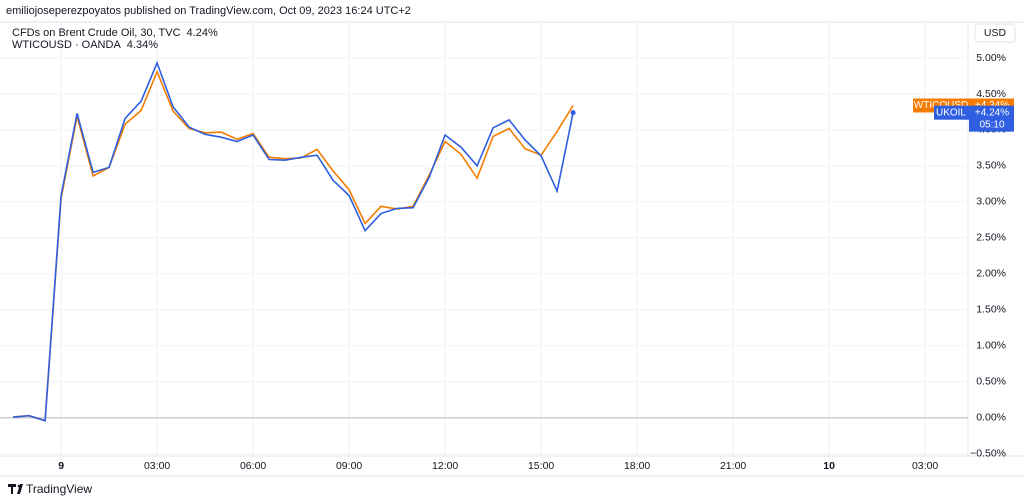 This screenshot has width=1024, height=502. What do you see at coordinates (733, 466) in the screenshot?
I see `x-tick-label: 21:00` at bounding box center [733, 466].